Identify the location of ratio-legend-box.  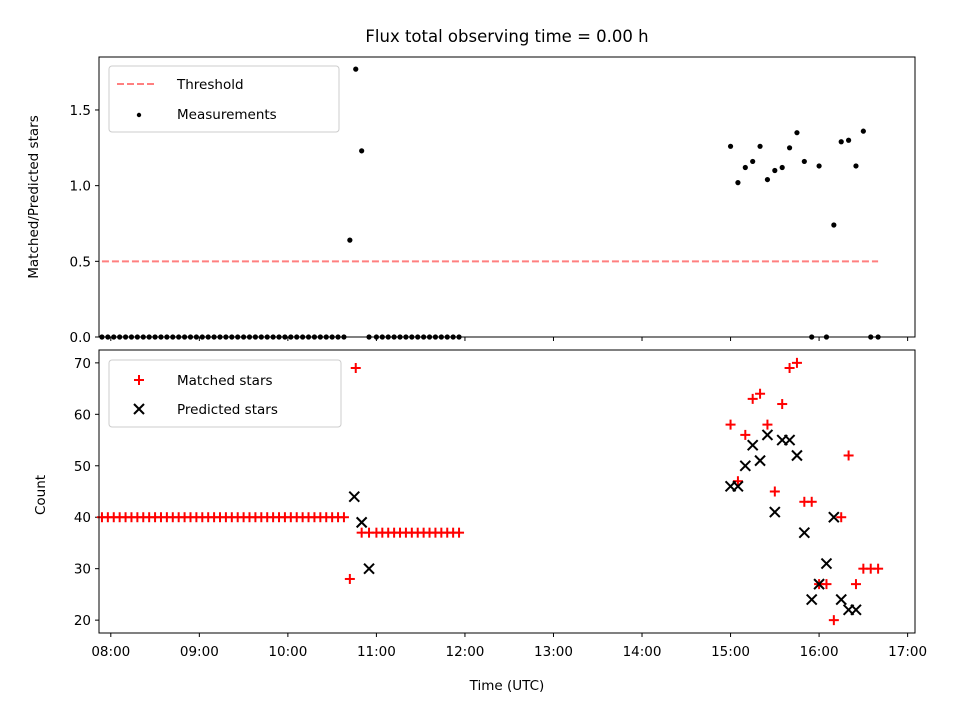
(224, 99).